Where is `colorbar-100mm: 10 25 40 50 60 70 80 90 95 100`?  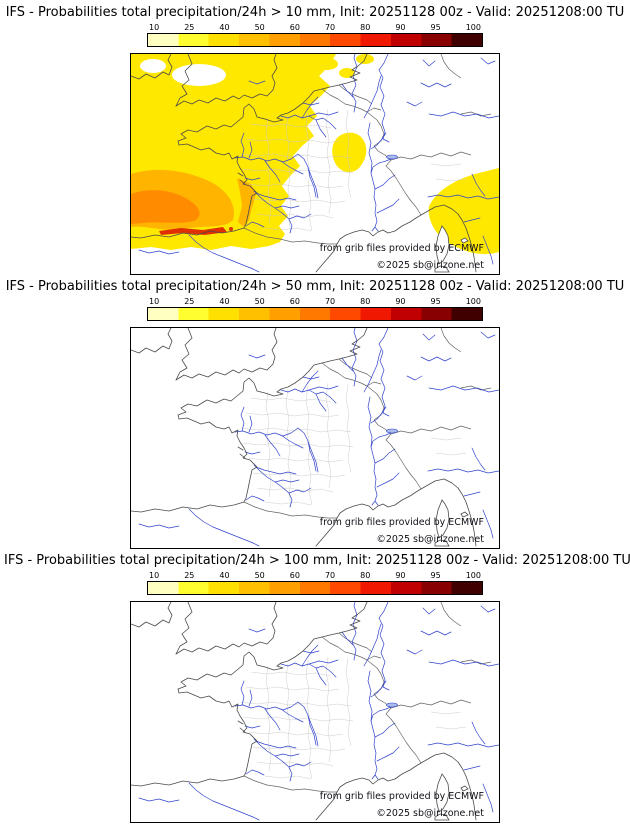
colorbar-100mm: 10 25 40 50 60 70 80 90 95 100 is located at coordinates (315, 583).